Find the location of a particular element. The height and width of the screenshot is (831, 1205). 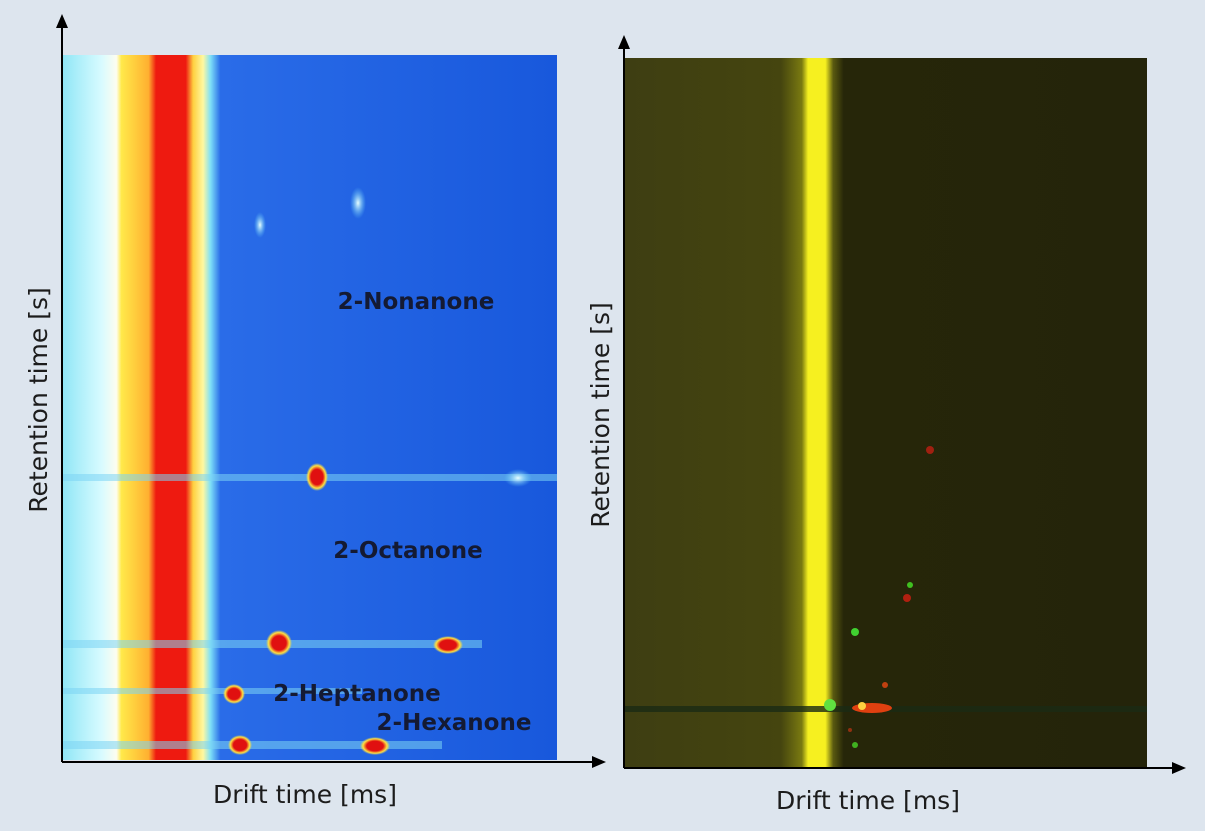

compound-label: 2-Hexanone is located at coordinates (454, 723).